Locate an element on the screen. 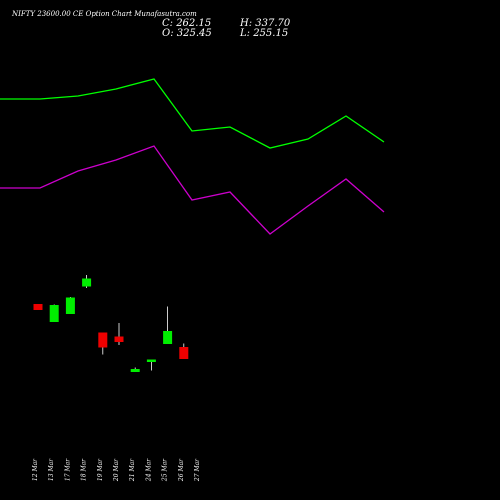  low-value: L: 255.15 is located at coordinates (263, 33).